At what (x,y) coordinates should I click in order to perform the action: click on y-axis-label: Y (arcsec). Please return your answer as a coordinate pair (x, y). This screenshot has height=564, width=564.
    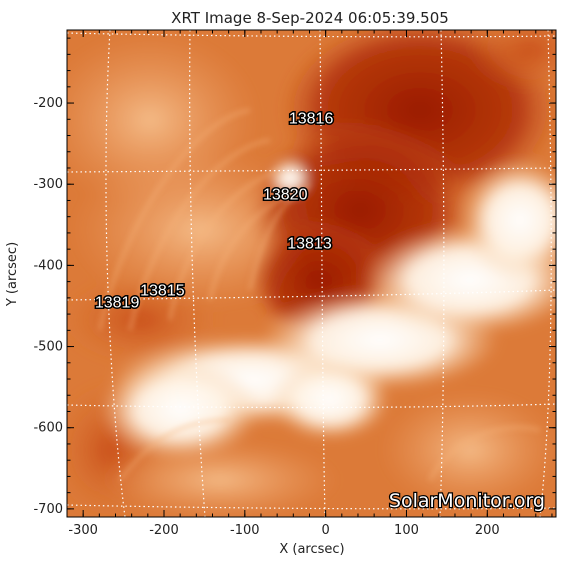
    Looking at the image, I should click on (12, 274).